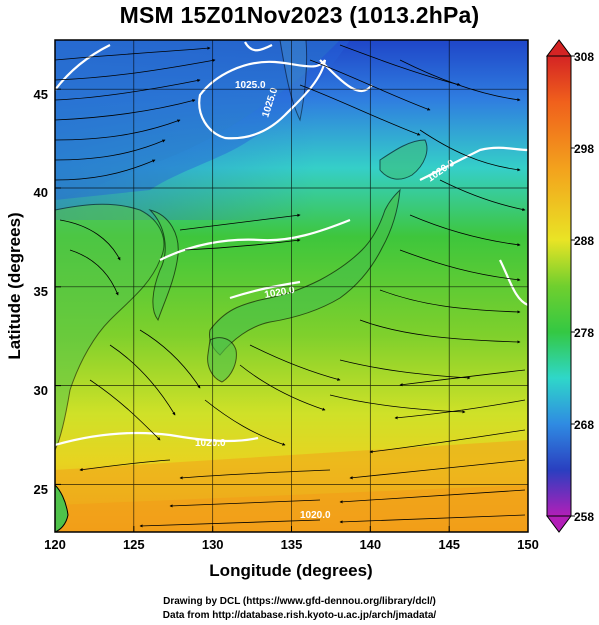  Describe the element at coordinates (258, 46) in the screenshot. I see `isobar-1025-ne` at that location.